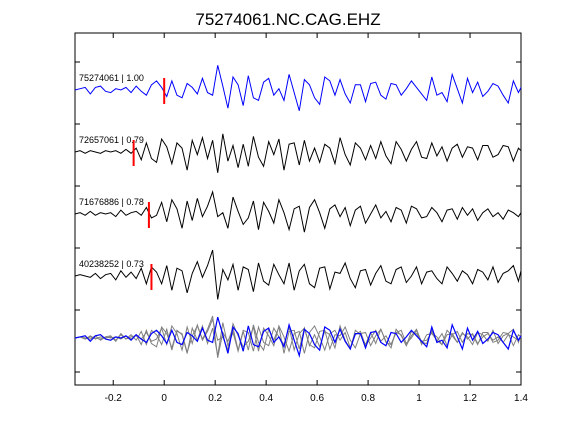 This screenshot has width=576, height=437. Describe the element at coordinates (164, 398) in the screenshot. I see `x-tick-label: 0` at that location.